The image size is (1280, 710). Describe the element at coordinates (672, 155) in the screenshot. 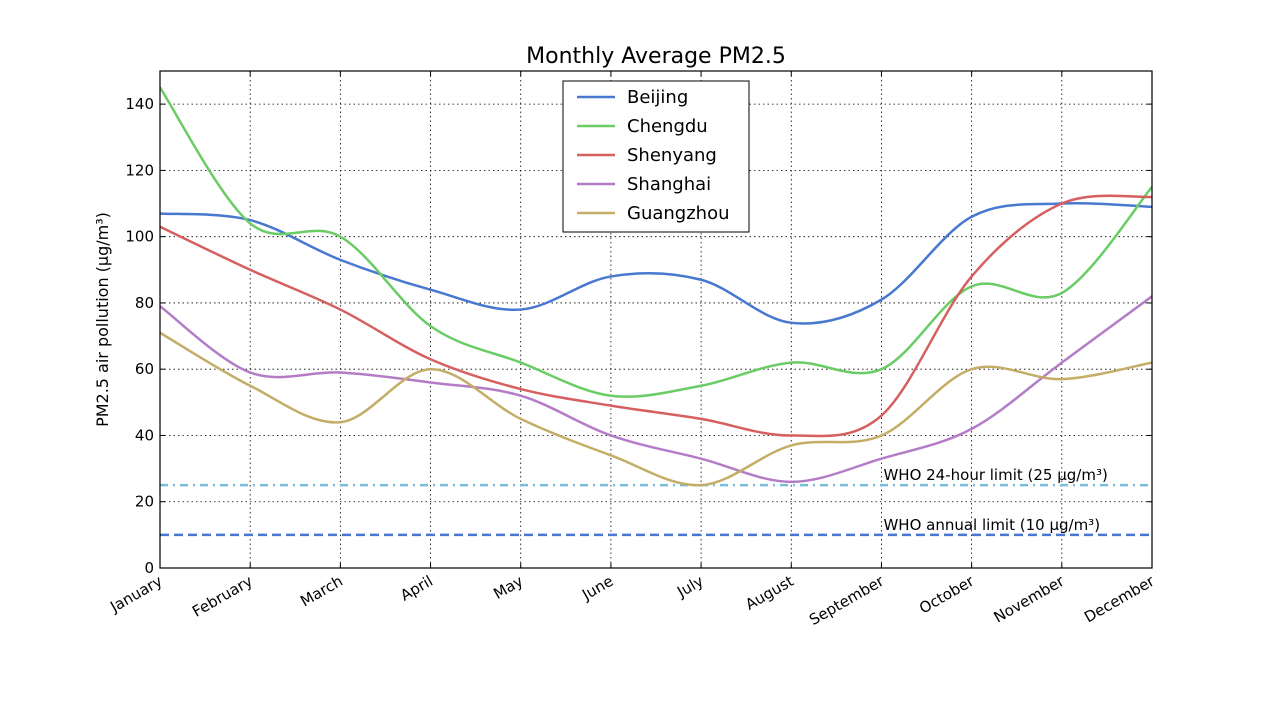

I see `legend-label-shenyang: Shenyang` at that location.